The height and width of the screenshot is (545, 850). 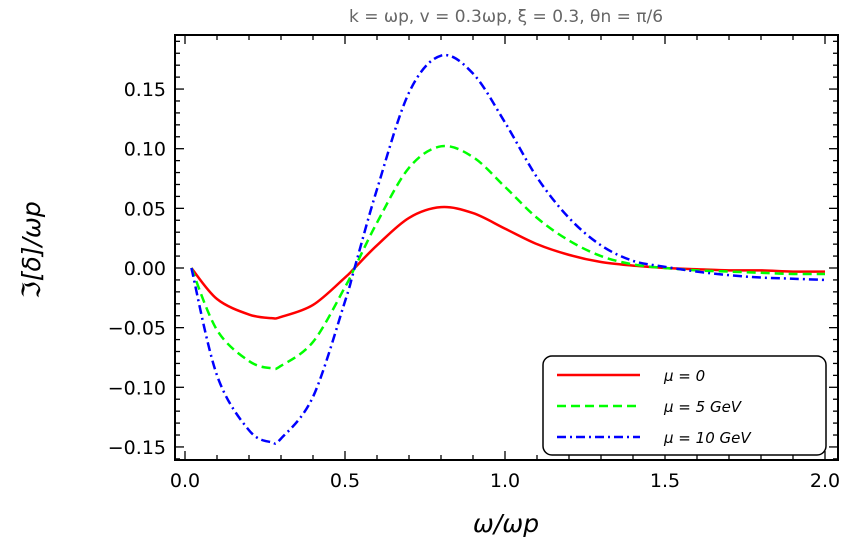 I want to click on x-tick-label: 2.0, so click(x=825, y=481).